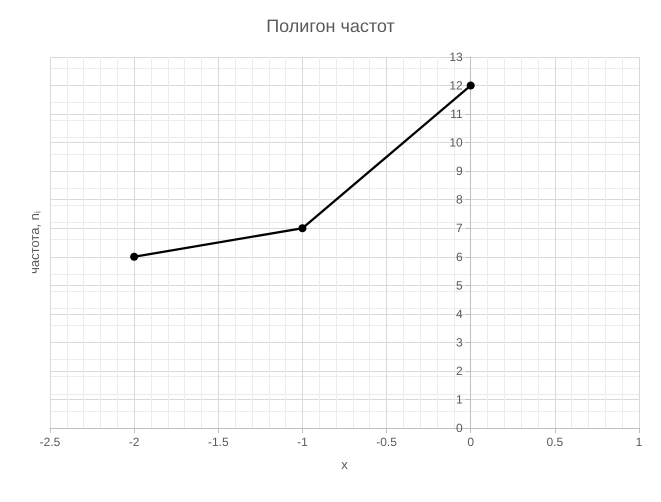  I want to click on y-tick-label: 8, so click(460, 199).